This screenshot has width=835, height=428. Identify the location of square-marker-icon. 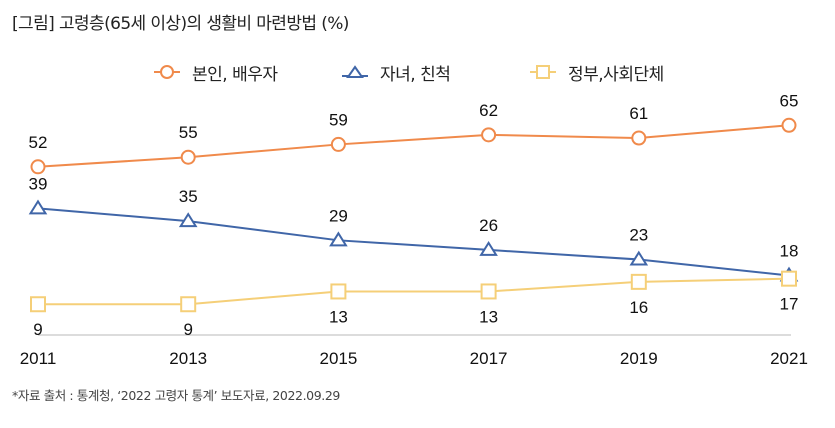
(543, 72).